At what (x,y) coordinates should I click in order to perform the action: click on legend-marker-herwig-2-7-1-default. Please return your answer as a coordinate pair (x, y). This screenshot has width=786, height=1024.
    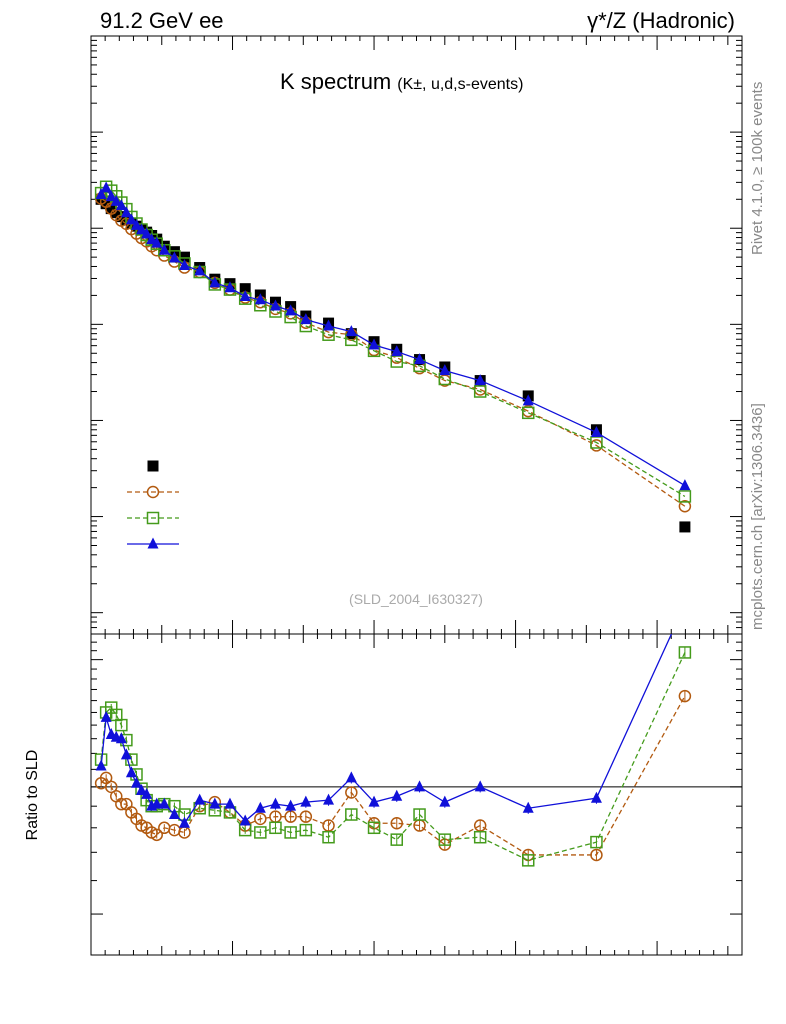
    Looking at the image, I should click on (153, 492).